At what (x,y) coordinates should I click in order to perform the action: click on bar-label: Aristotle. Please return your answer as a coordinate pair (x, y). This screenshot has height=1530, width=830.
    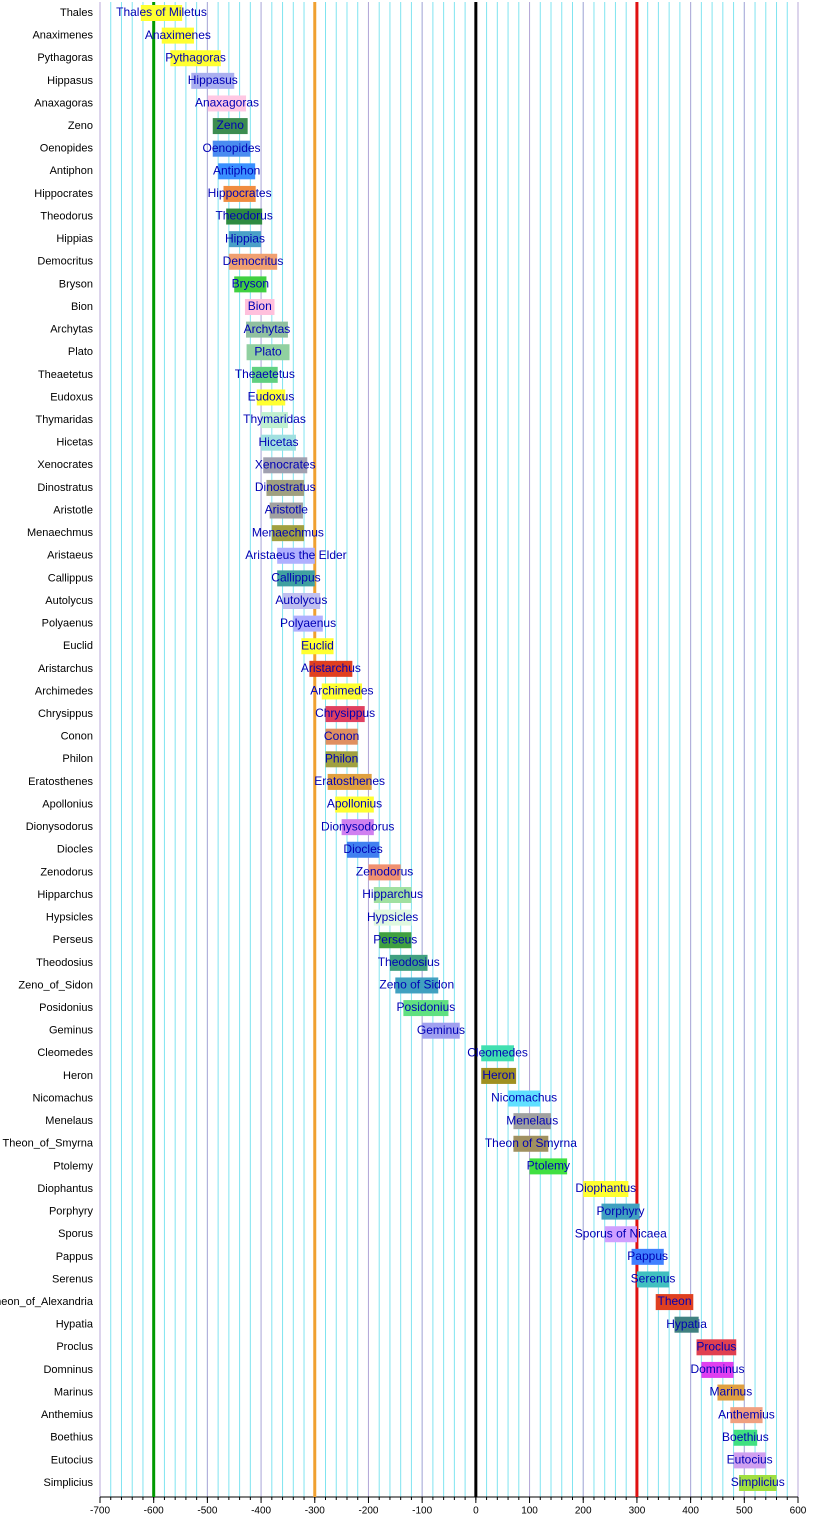
    Looking at the image, I should click on (287, 510).